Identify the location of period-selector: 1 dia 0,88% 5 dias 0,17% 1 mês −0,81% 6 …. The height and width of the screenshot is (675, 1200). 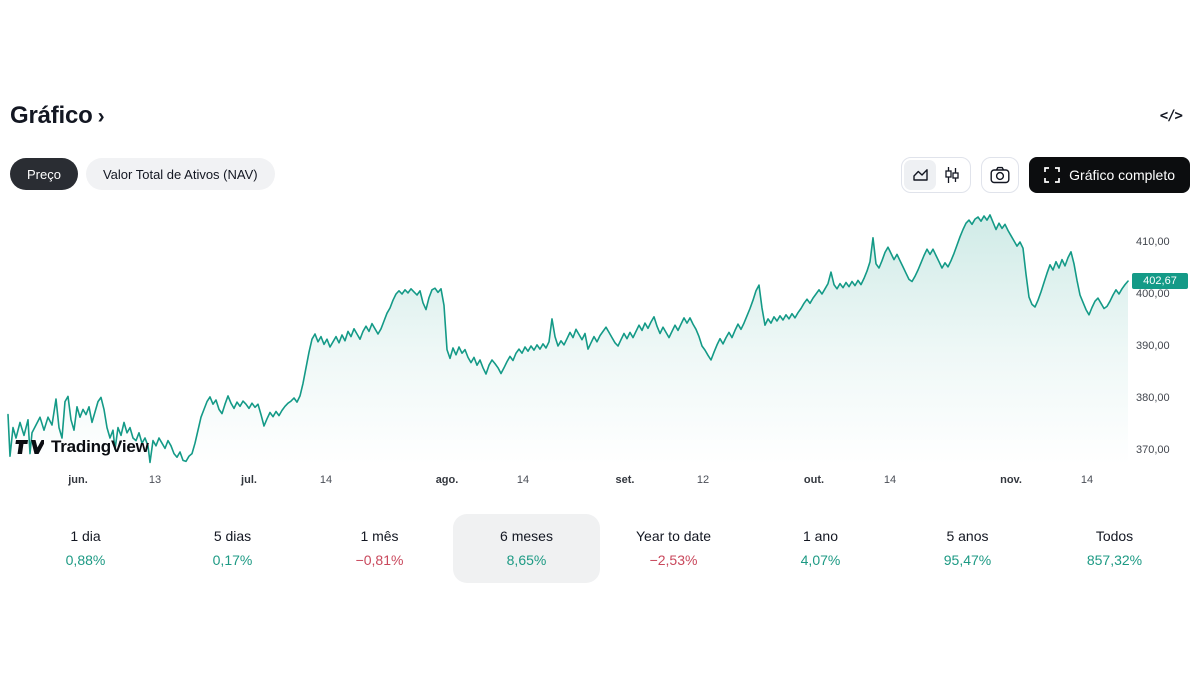
(600, 548).